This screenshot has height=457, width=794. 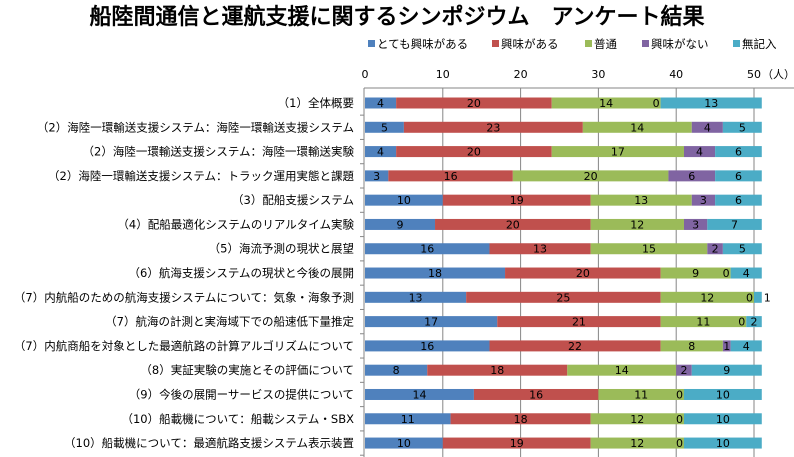 I want to click on x-tick-label: 30, so click(x=598, y=74).